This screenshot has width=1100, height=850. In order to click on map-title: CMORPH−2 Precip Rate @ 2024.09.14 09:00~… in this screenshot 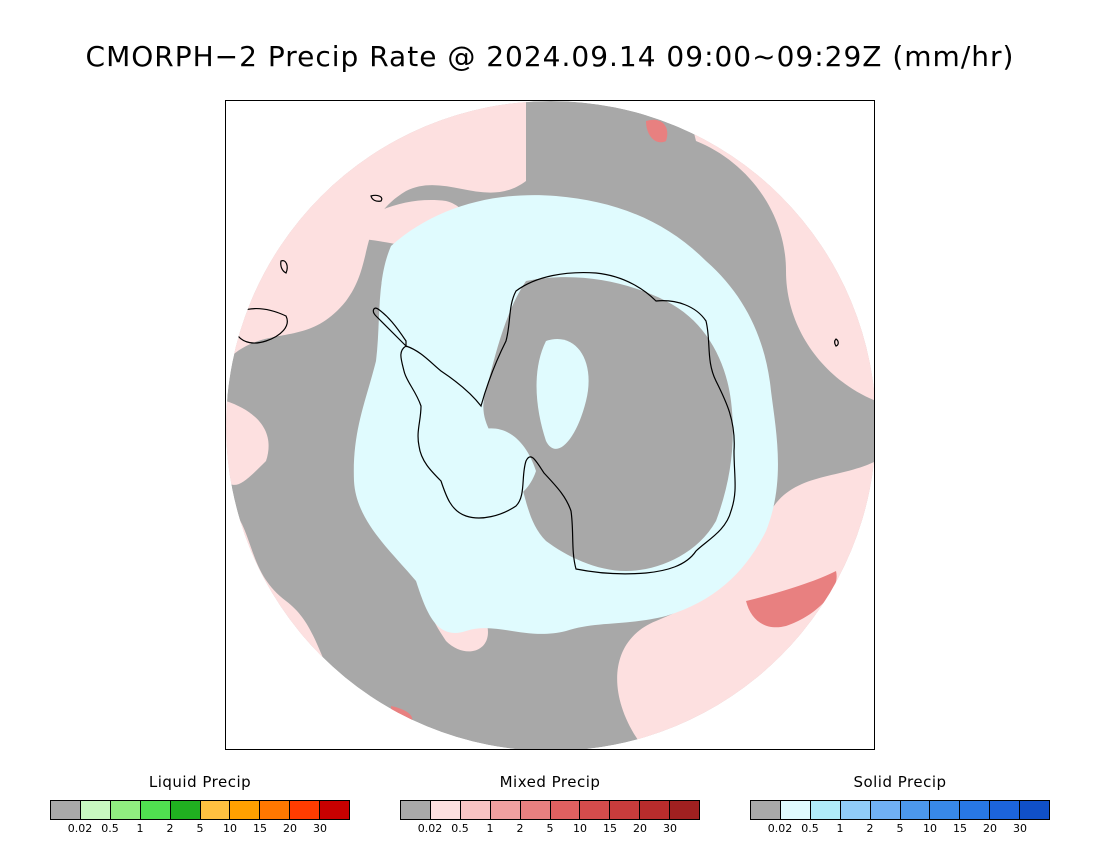, I will do `click(550, 56)`.